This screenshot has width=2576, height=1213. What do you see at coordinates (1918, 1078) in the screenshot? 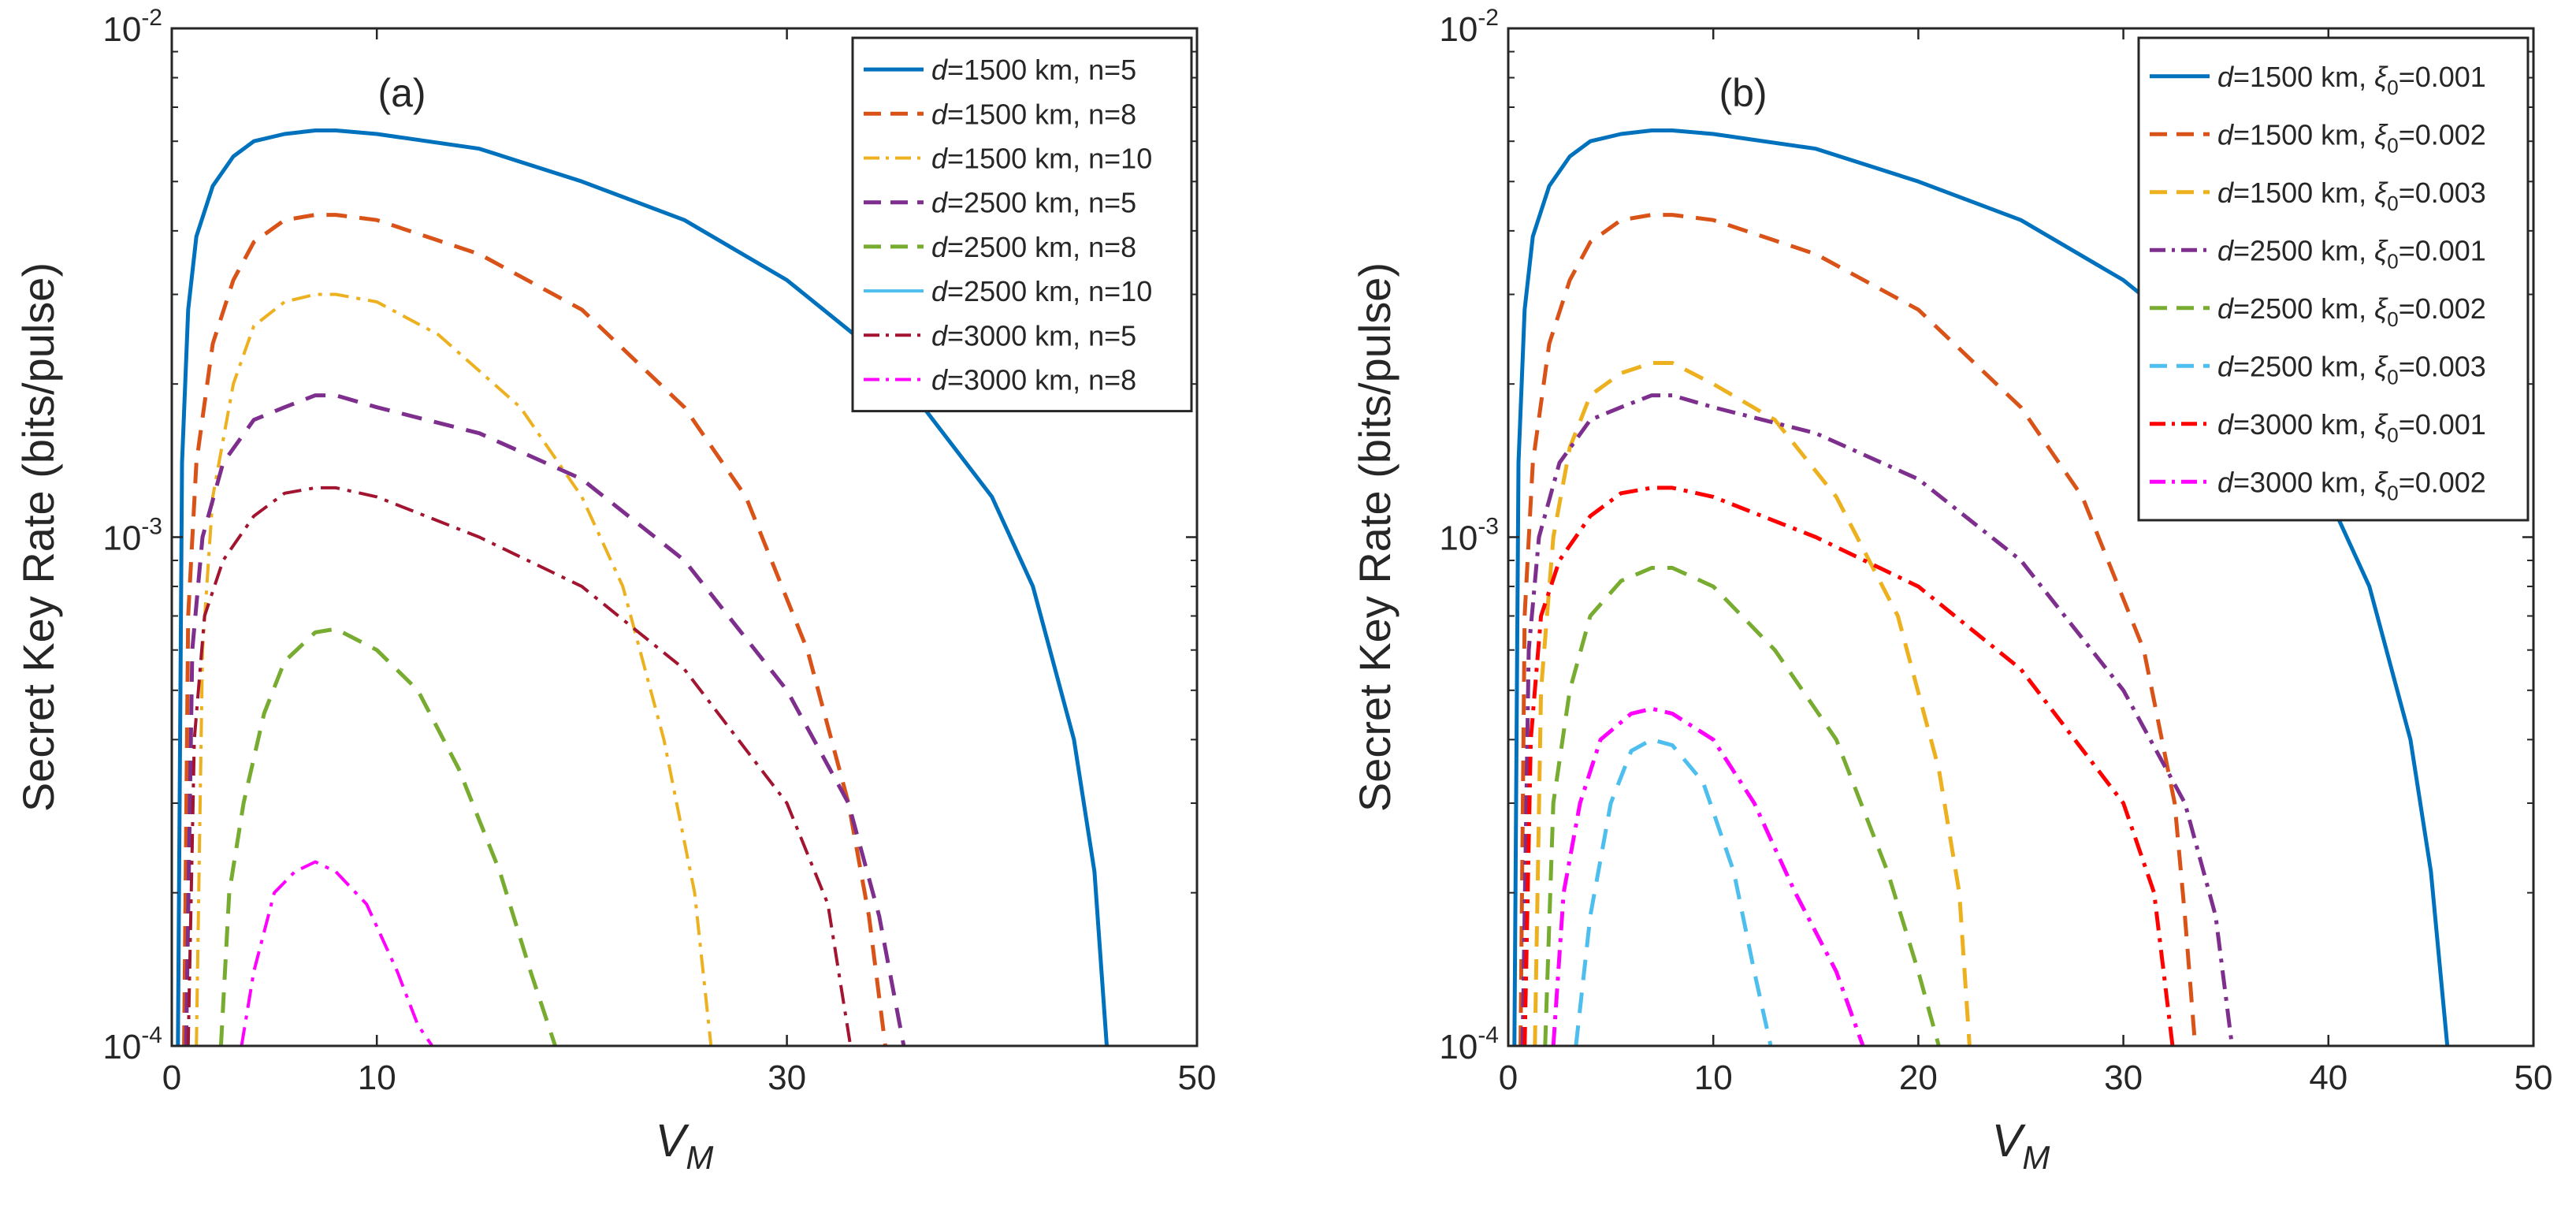
I see `x-tick-label: 20` at bounding box center [1918, 1078].